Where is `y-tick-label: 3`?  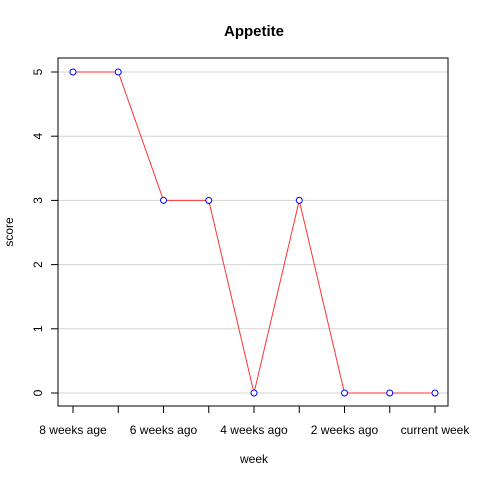 y-tick-label: 3 is located at coordinates (38, 200).